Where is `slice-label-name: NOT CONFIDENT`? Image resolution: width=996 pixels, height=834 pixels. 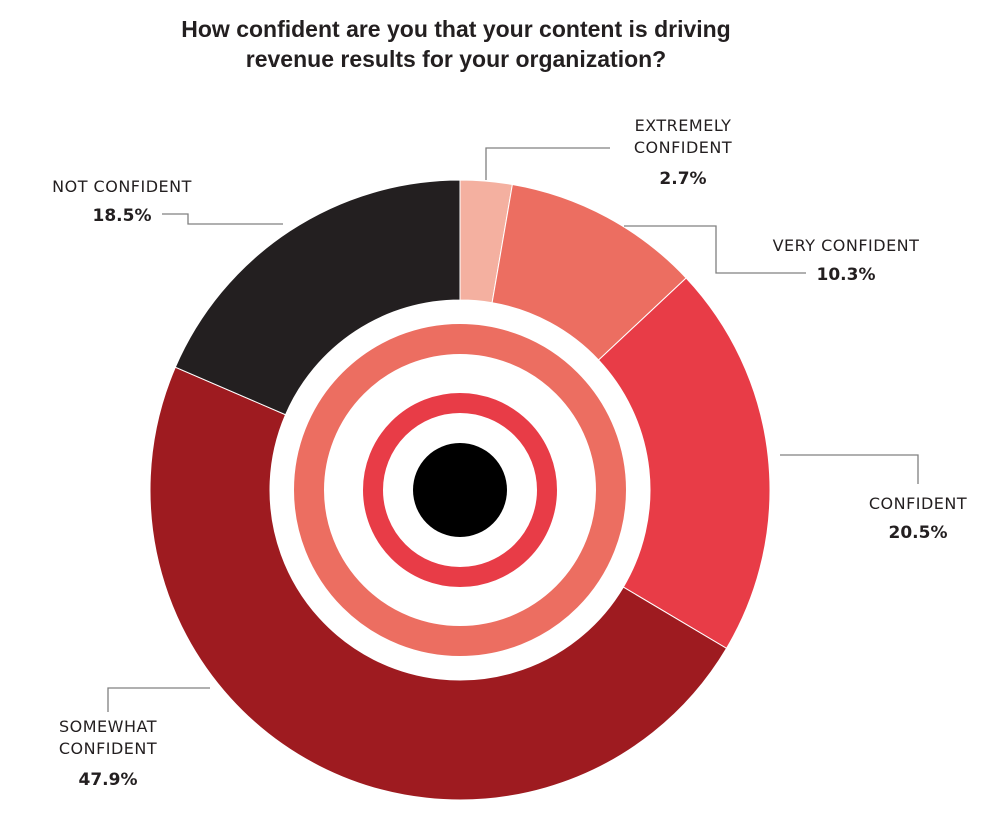 slice-label-name: NOT CONFIDENT is located at coordinates (122, 186).